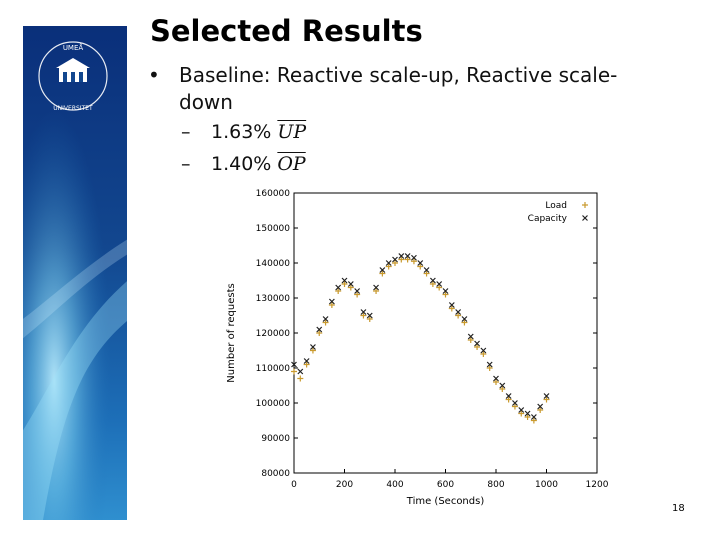 This screenshot has width=720, height=540. Describe the element at coordinates (273, 229) in the screenshot. I see `y-tick-label: 150000` at that location.